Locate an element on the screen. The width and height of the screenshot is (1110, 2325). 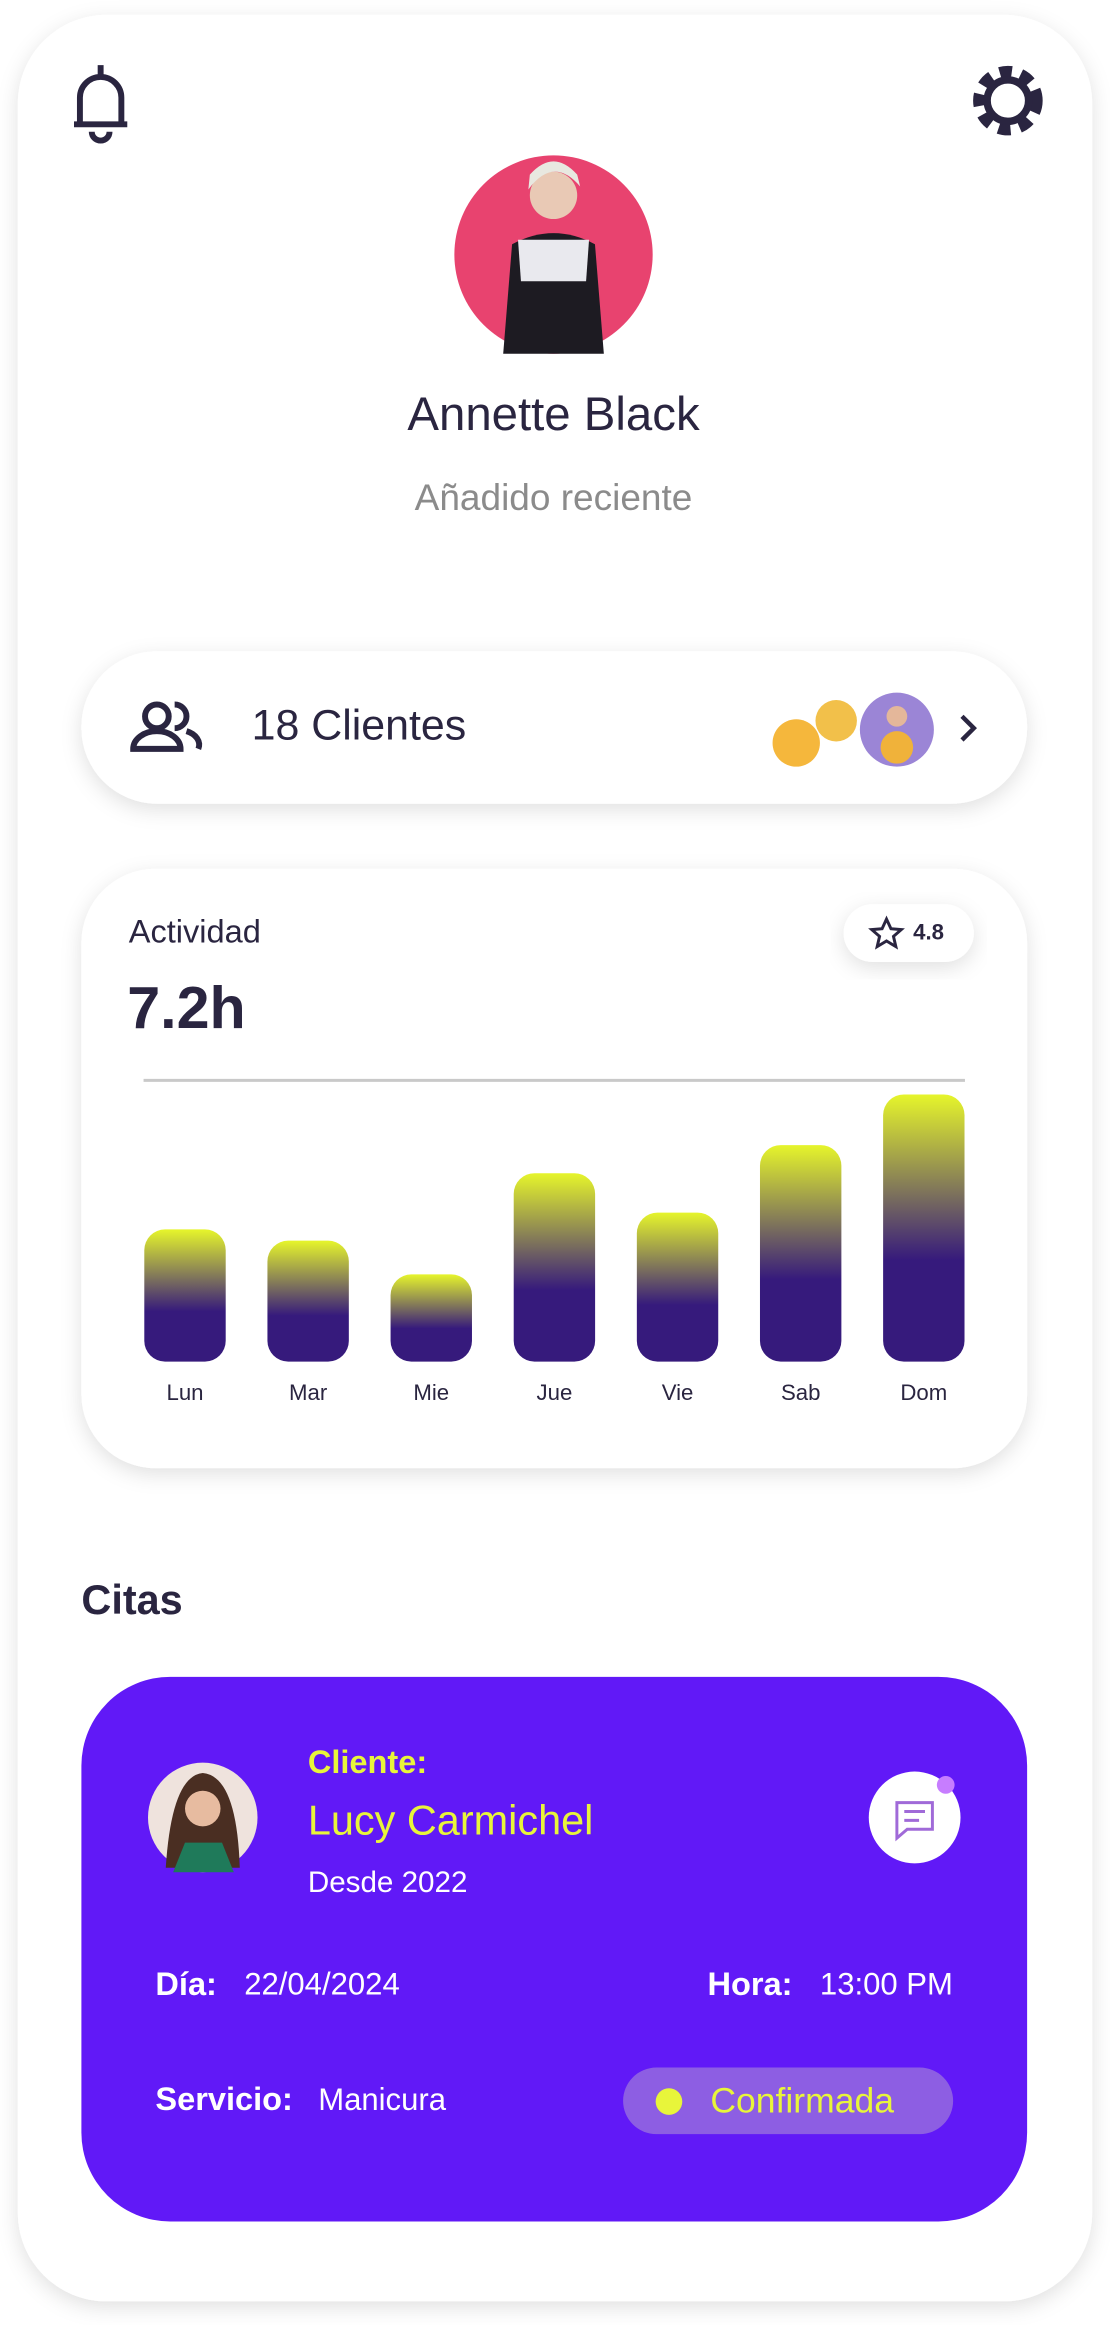
time: 13:00 PM is located at coordinates (886, 1983).